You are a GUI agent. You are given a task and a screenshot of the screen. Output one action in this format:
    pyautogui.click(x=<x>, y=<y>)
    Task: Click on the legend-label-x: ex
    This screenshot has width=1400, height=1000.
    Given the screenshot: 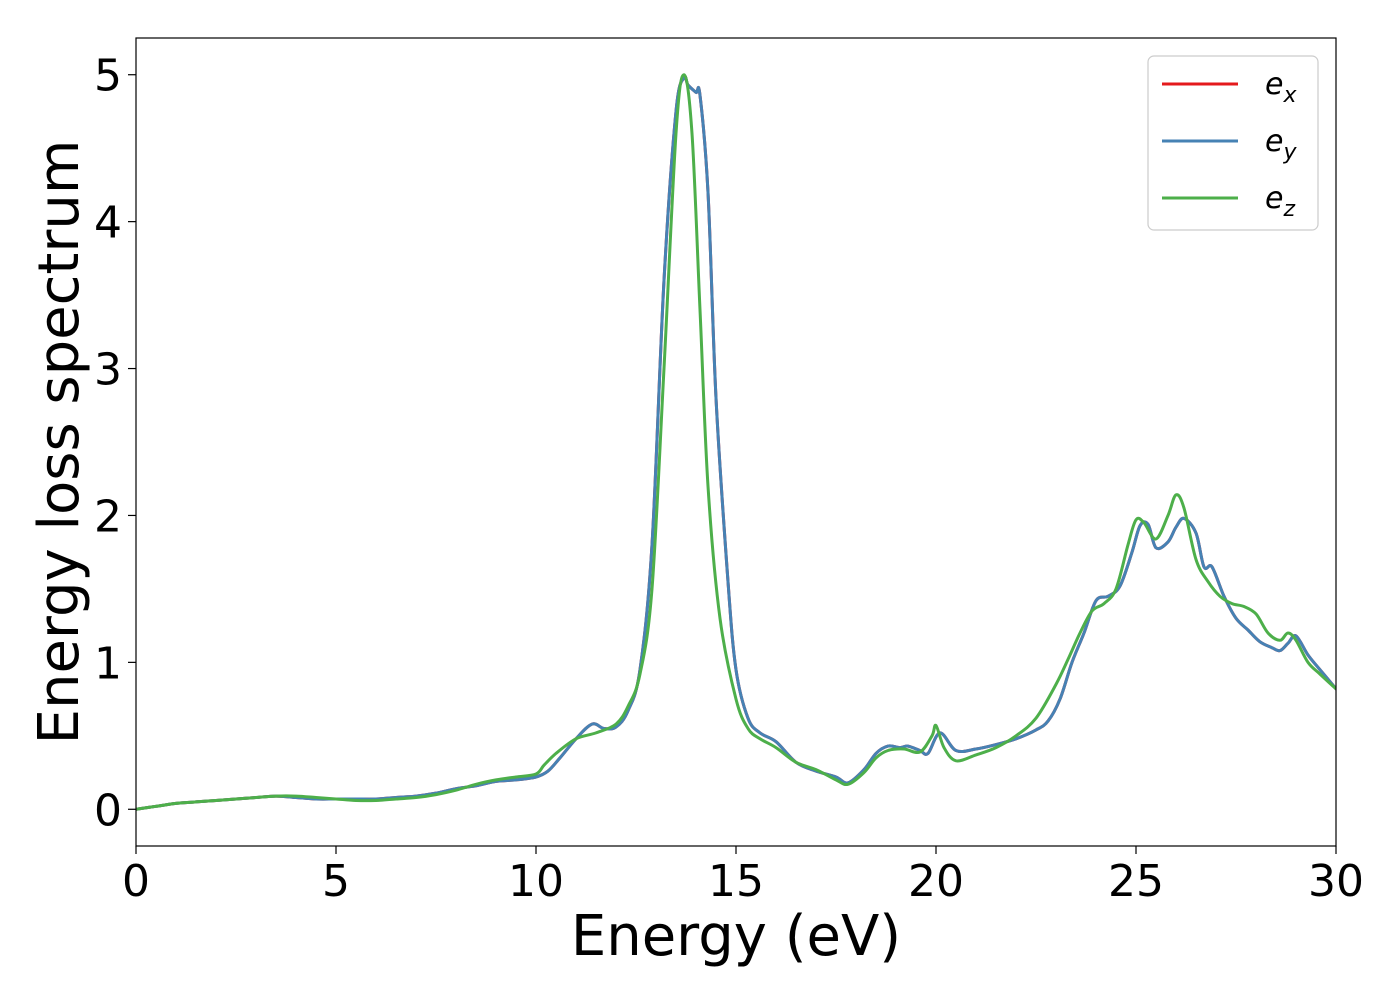 What is the action you would take?
    pyautogui.click(x=1281, y=87)
    